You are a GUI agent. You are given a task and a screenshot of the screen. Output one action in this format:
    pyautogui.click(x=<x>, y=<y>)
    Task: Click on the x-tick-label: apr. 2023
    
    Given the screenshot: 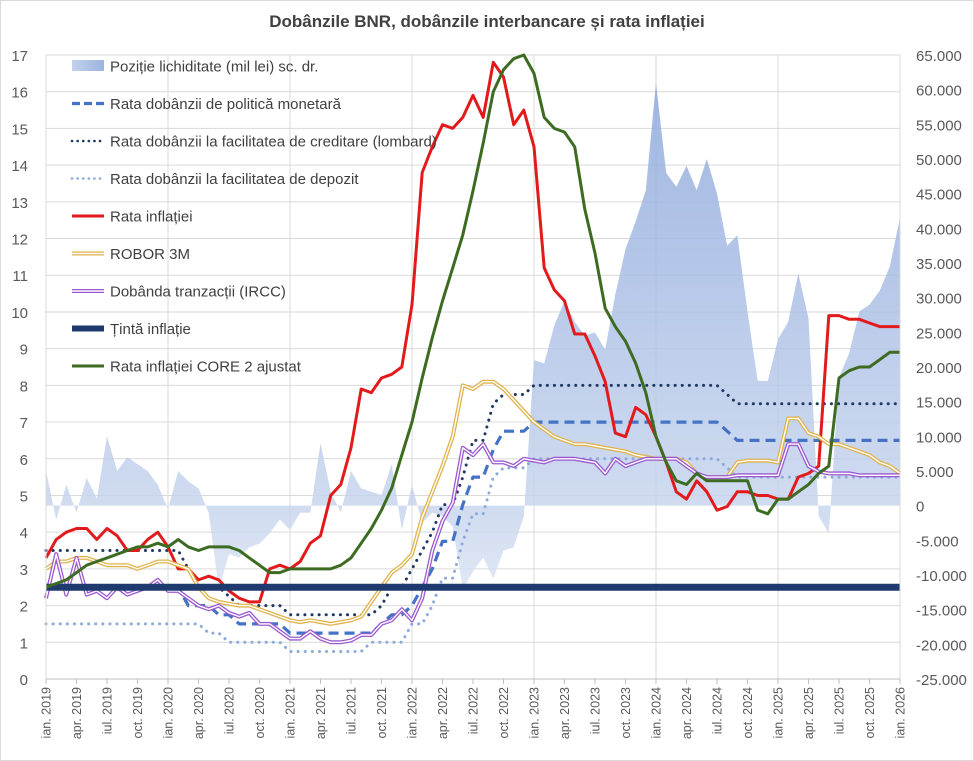 What is the action you would take?
    pyautogui.click(x=565, y=713)
    